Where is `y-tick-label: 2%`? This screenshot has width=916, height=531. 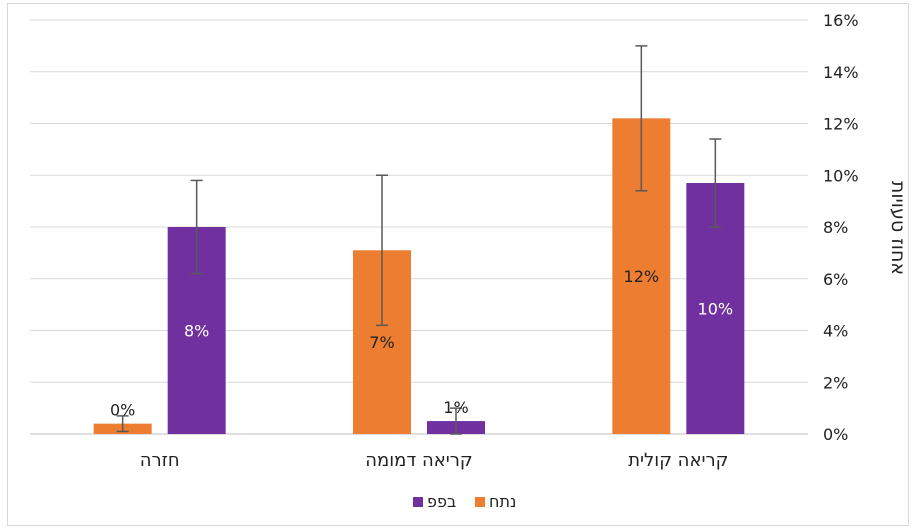
y-tick-label: 2% is located at coordinates (835, 382).